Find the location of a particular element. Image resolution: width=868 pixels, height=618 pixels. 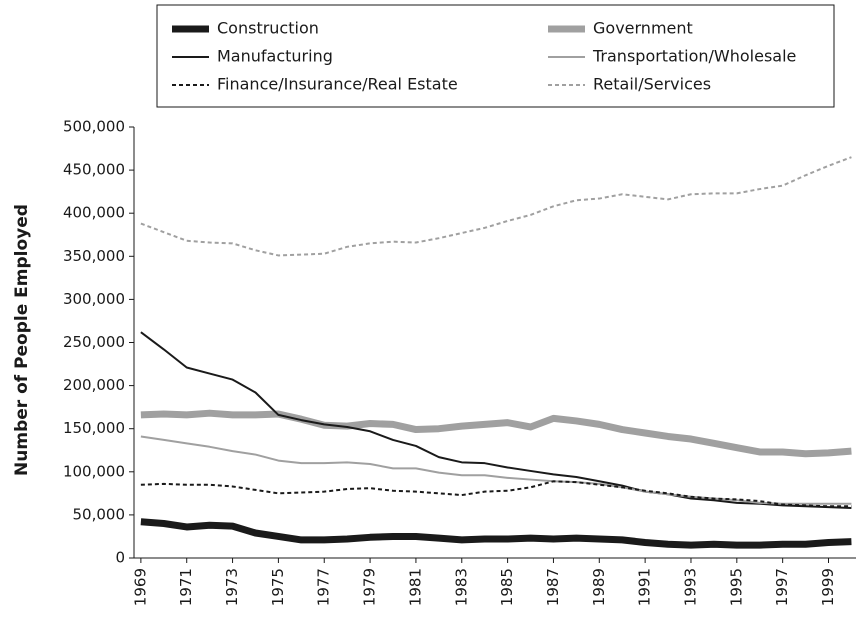

x-tick-label: 1971 is located at coordinates (186, 587).